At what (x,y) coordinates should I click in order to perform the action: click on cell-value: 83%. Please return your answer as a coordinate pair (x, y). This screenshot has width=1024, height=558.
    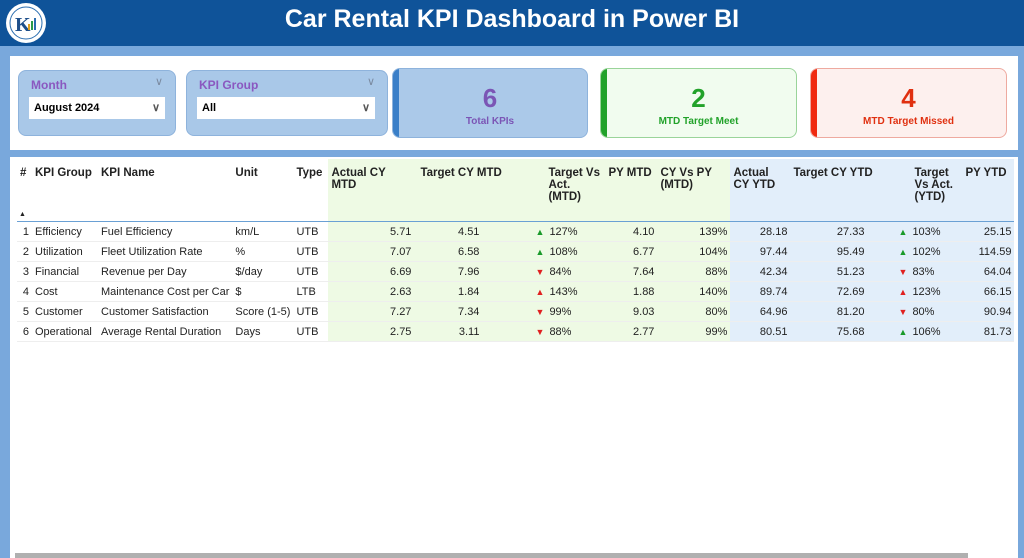
    Looking at the image, I should click on (923, 271).